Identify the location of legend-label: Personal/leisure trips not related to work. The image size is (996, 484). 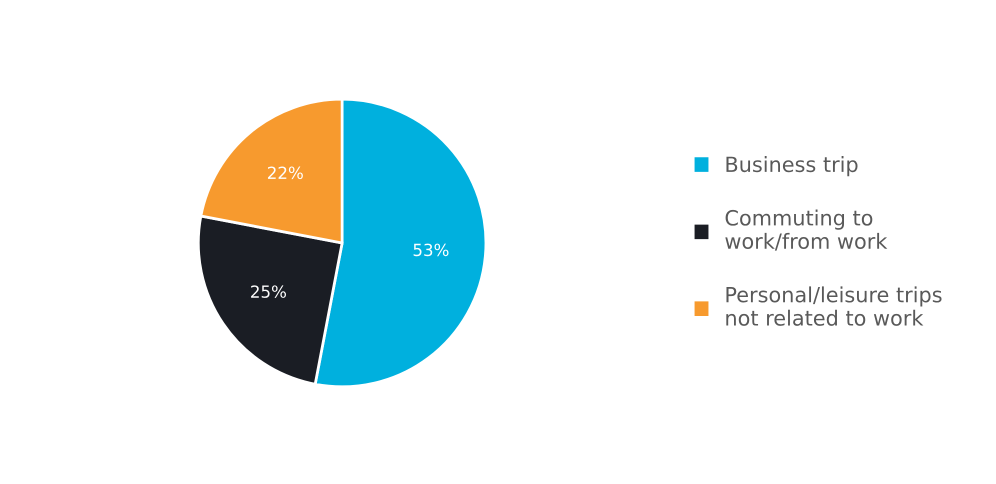
(834, 306).